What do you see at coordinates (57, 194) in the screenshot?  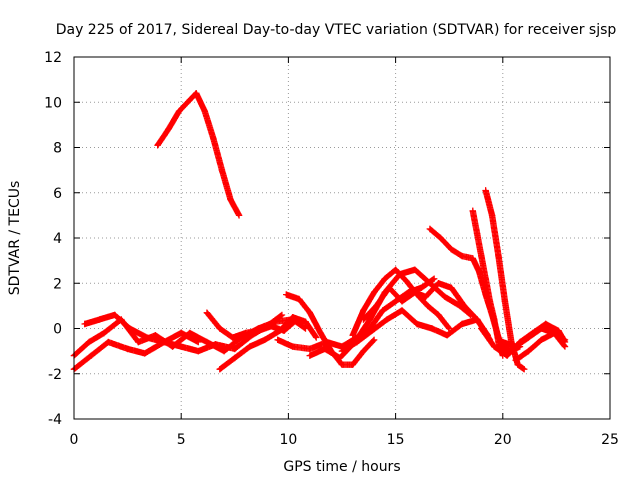 I see `y-tick-label: 6` at bounding box center [57, 194].